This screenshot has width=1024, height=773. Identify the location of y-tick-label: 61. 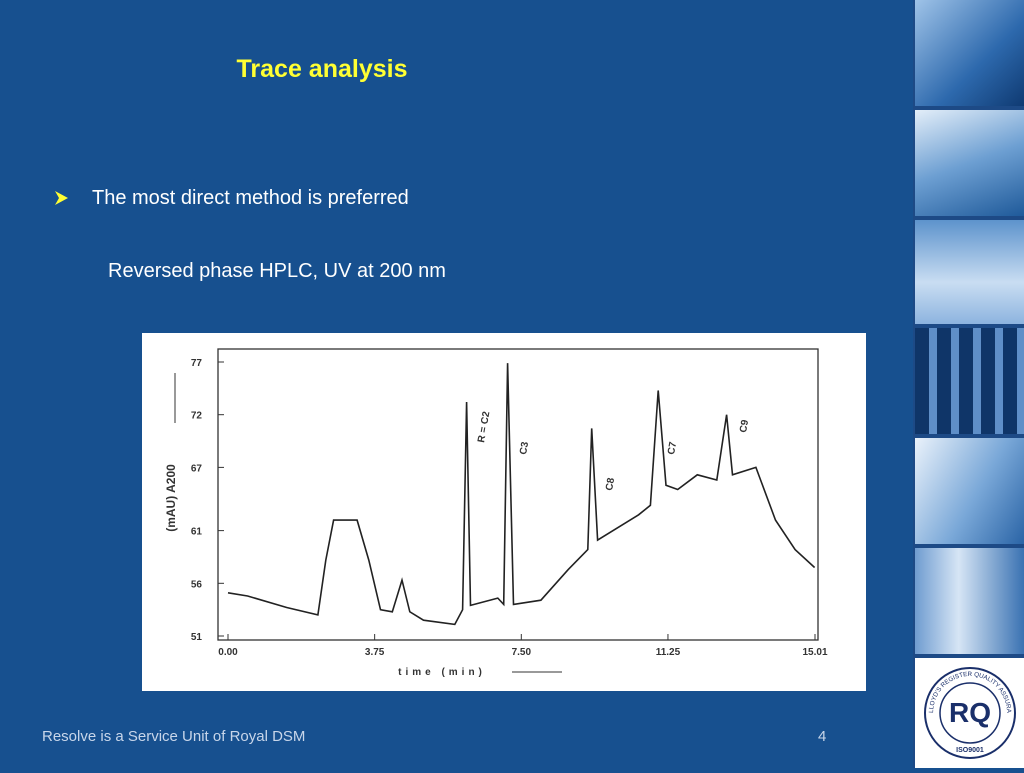
(197, 532).